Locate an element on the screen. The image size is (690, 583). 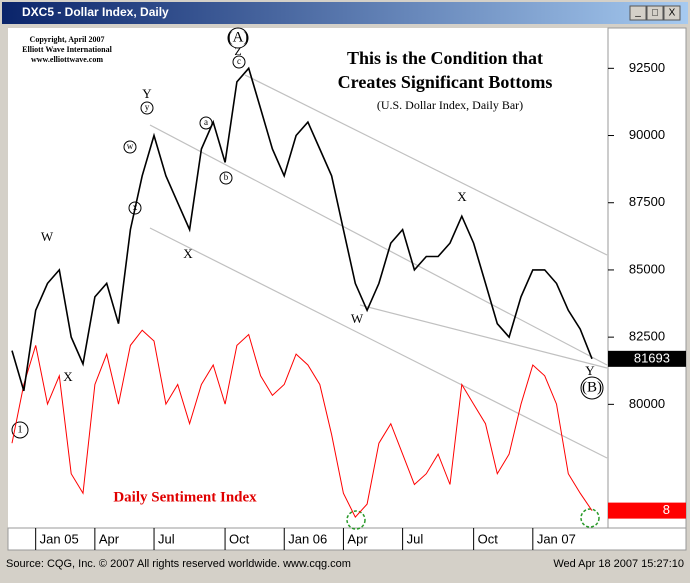
wave-label: (A) is located at coordinates (238, 37).